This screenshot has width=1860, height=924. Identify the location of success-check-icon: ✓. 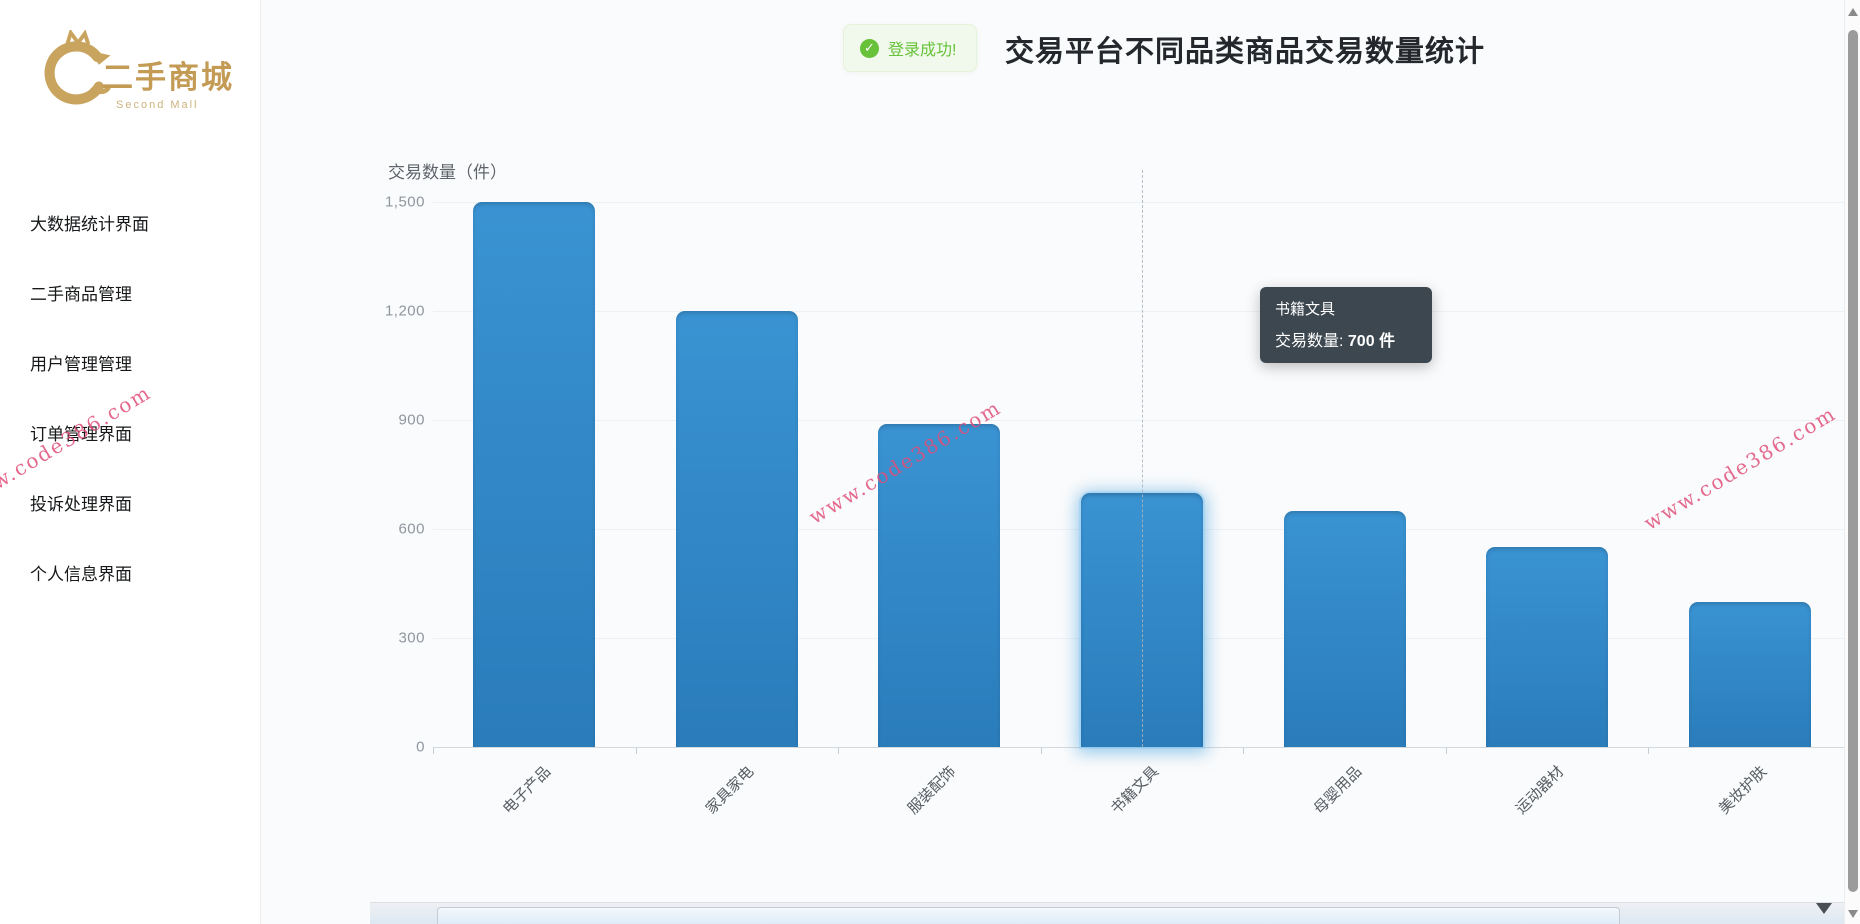
(869, 48).